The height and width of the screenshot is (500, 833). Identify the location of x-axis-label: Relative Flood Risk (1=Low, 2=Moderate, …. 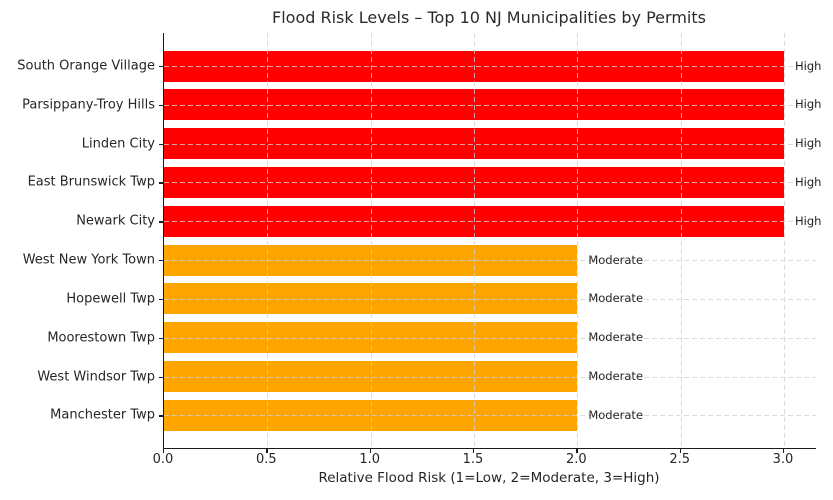
(489, 478).